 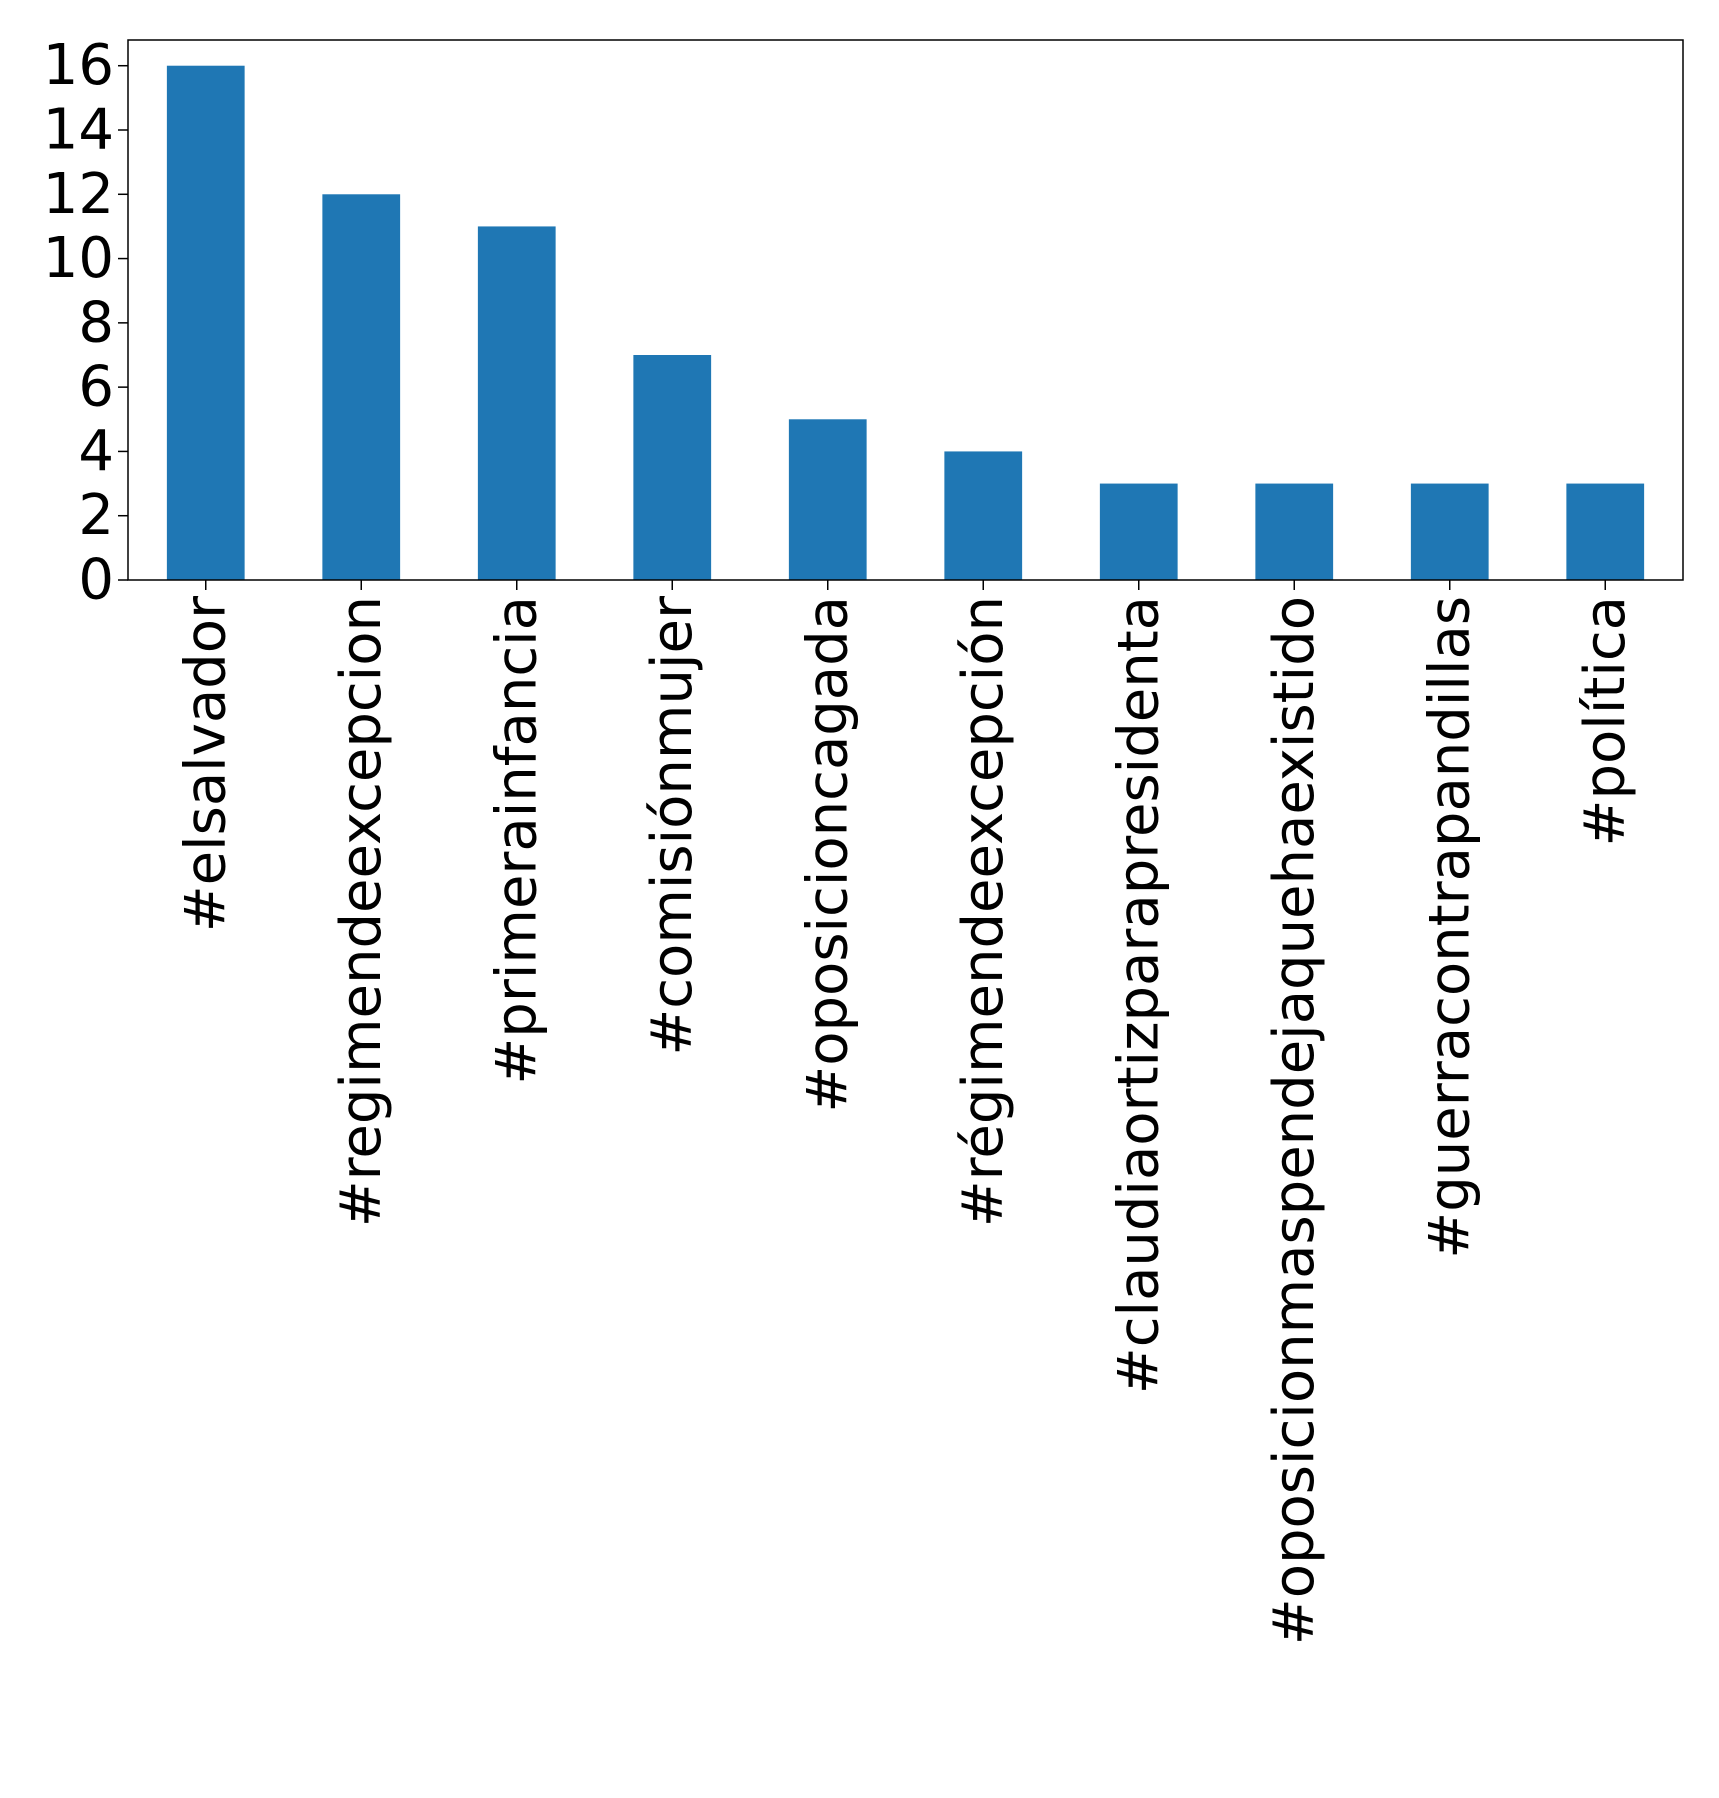 I want to click on x-tick-label: #guerracontrapandillas, so click(x=1449, y=927).